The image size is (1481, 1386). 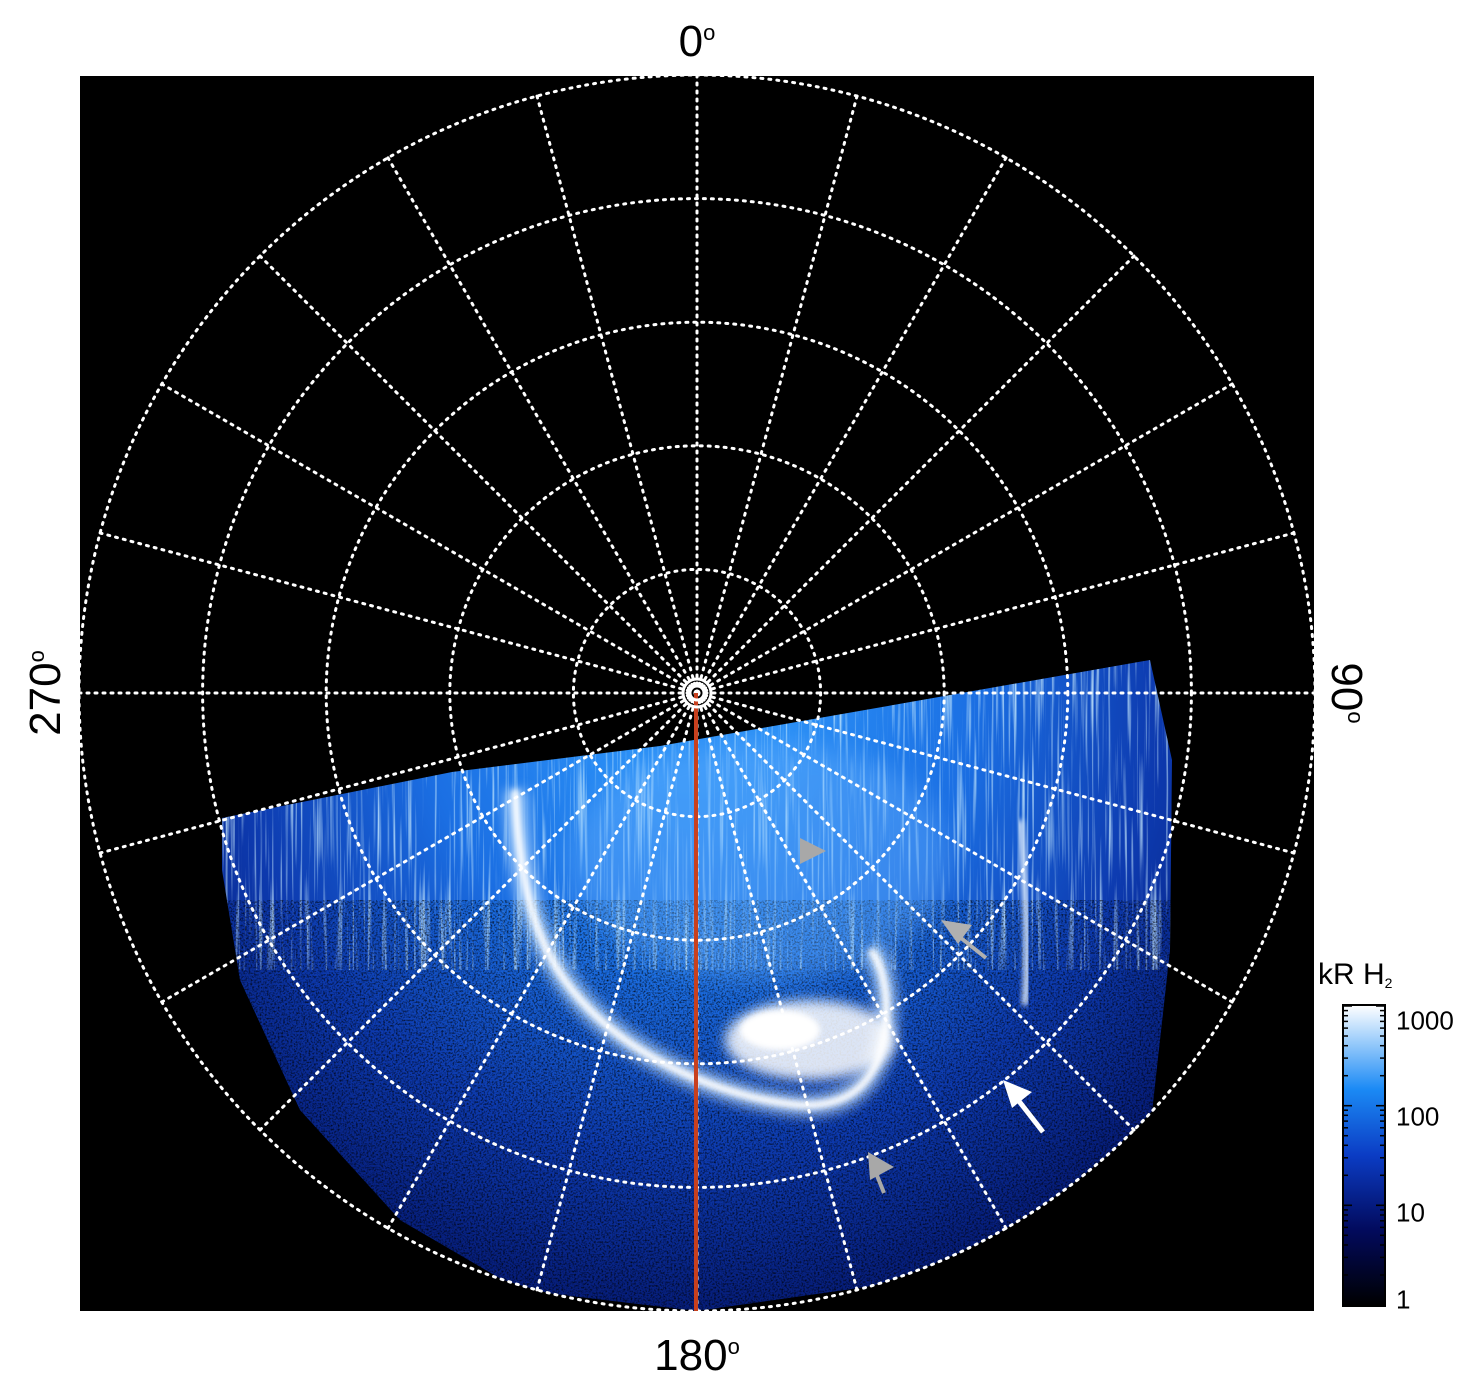 I want to click on azimuth-label-bottom: 180o, so click(x=697, y=1355).